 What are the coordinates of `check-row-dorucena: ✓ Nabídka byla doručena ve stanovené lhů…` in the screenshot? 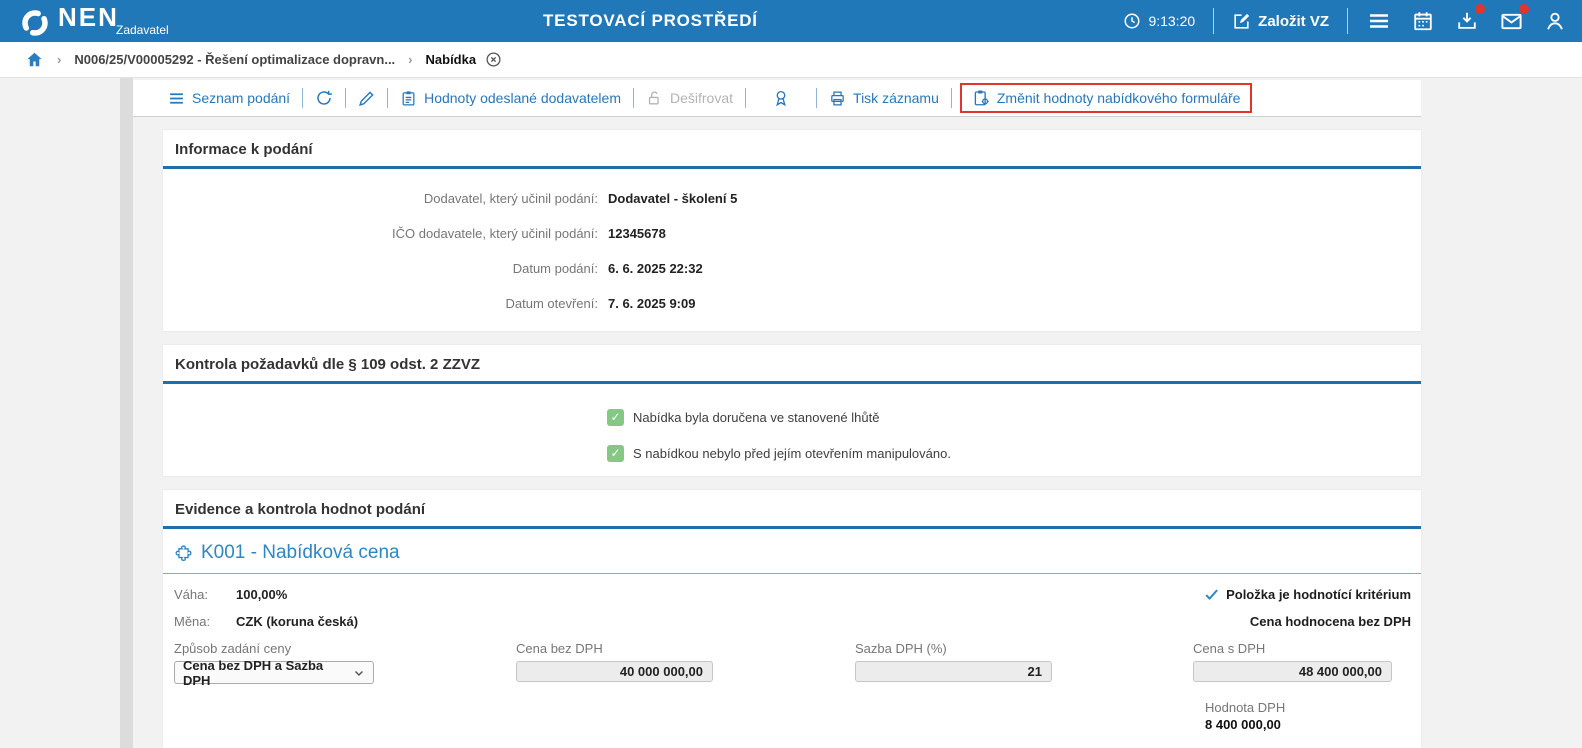 It's located at (1014, 417).